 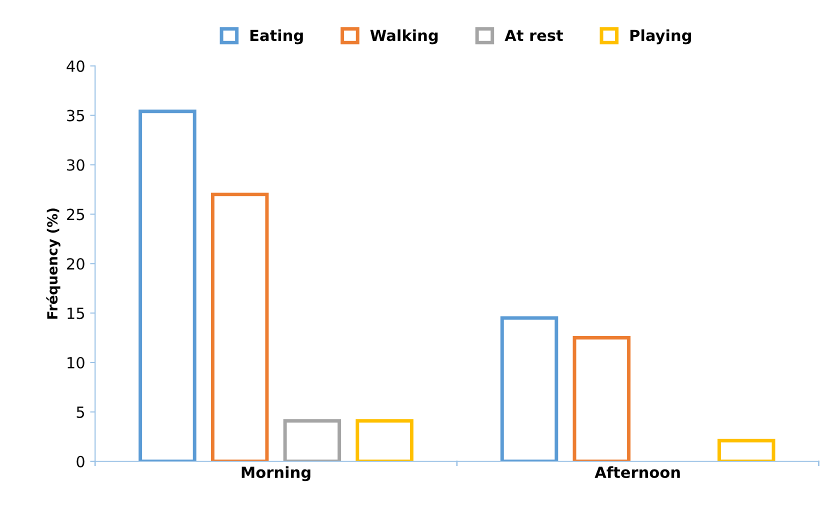 What do you see at coordinates (637, 472) in the screenshot?
I see `x-tick-label: Afternoon` at bounding box center [637, 472].